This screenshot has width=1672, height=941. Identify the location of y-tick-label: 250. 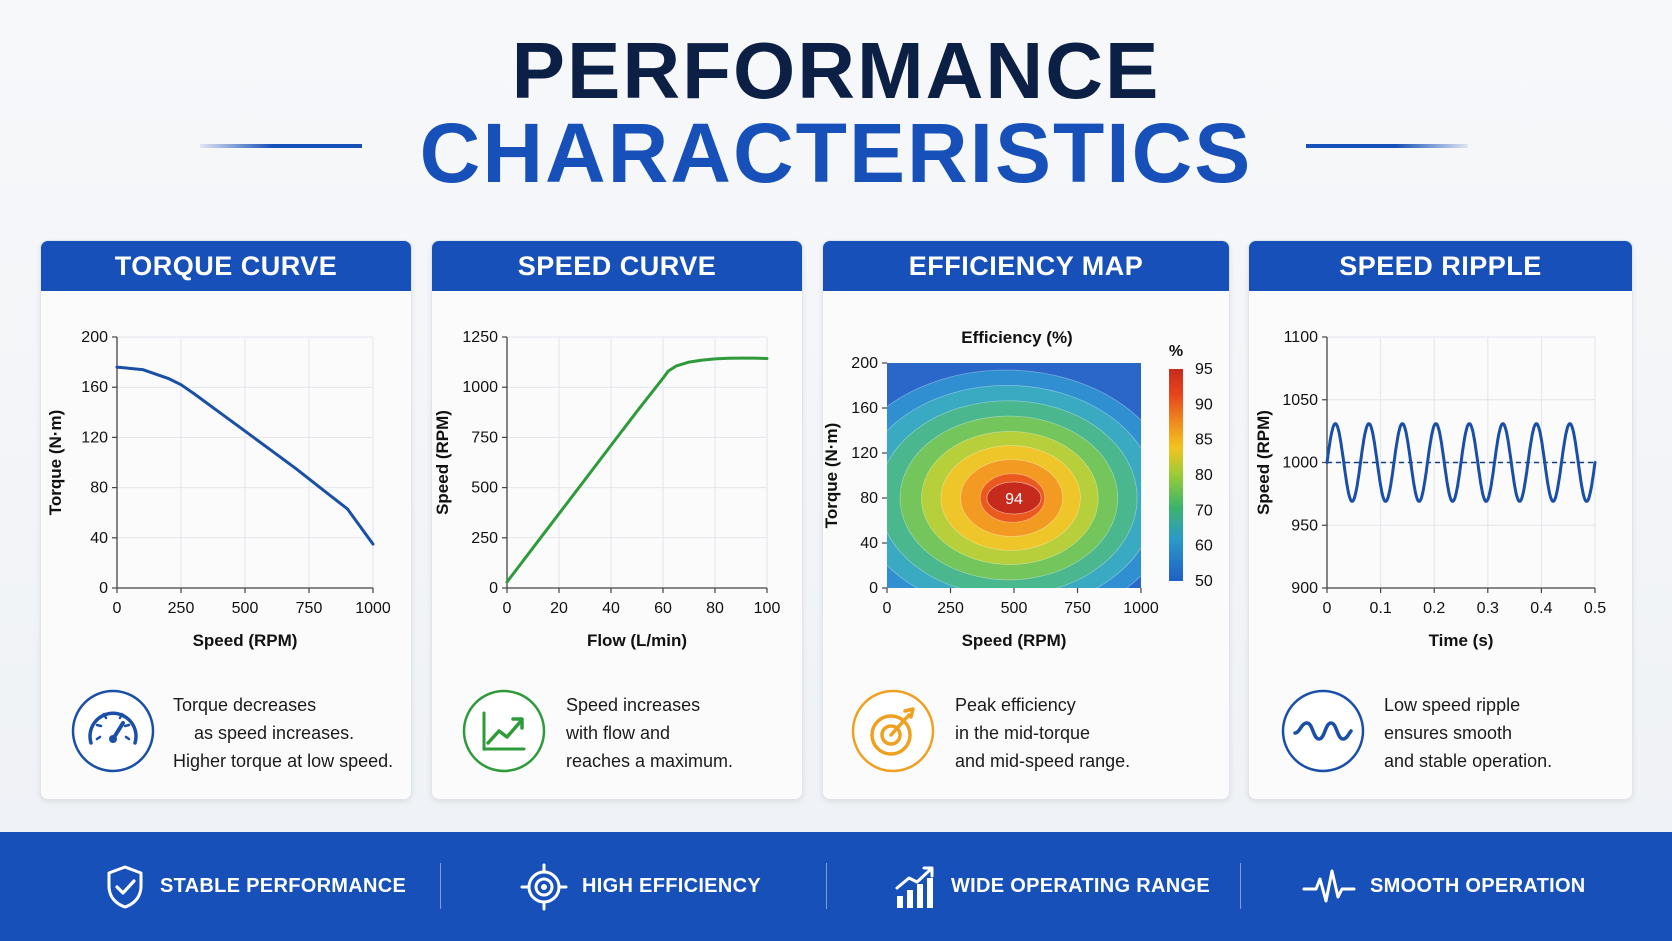
(484, 538).